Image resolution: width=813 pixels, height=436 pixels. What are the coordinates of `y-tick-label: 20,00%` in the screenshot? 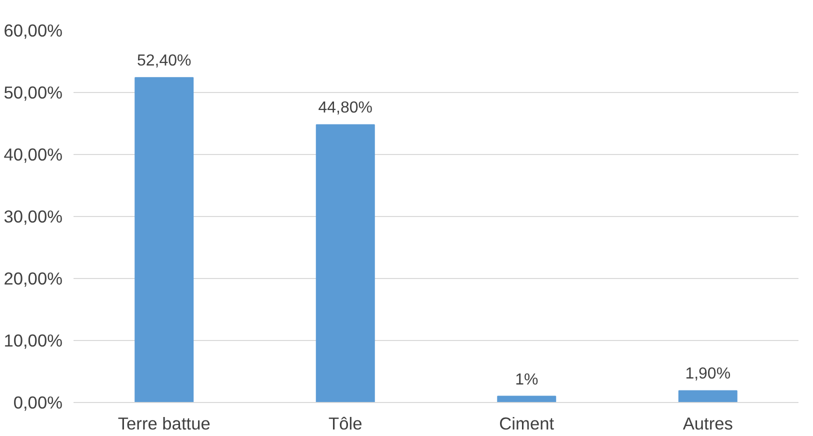 It's located at (33, 278).